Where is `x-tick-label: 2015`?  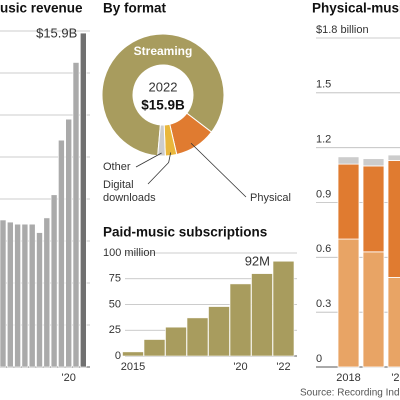 x-tick-label: 2015 is located at coordinates (133, 367).